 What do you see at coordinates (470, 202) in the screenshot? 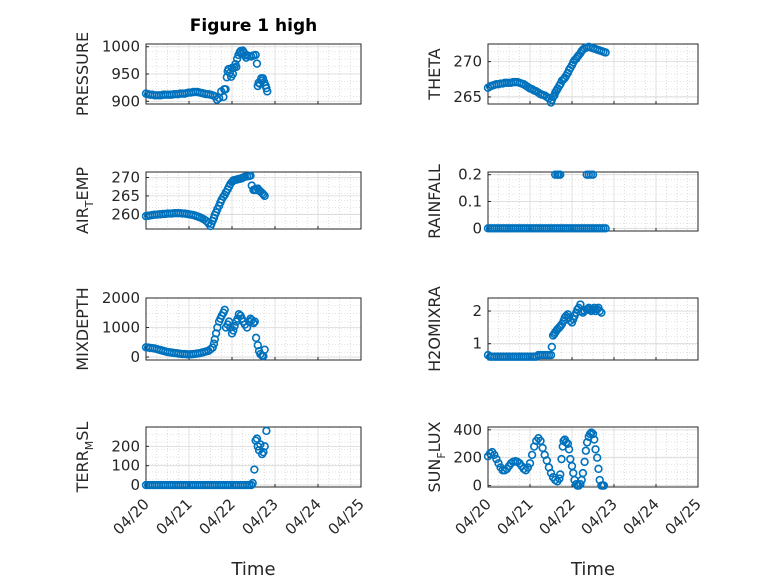
I see `y-tick-label: 0.1` at bounding box center [470, 202].